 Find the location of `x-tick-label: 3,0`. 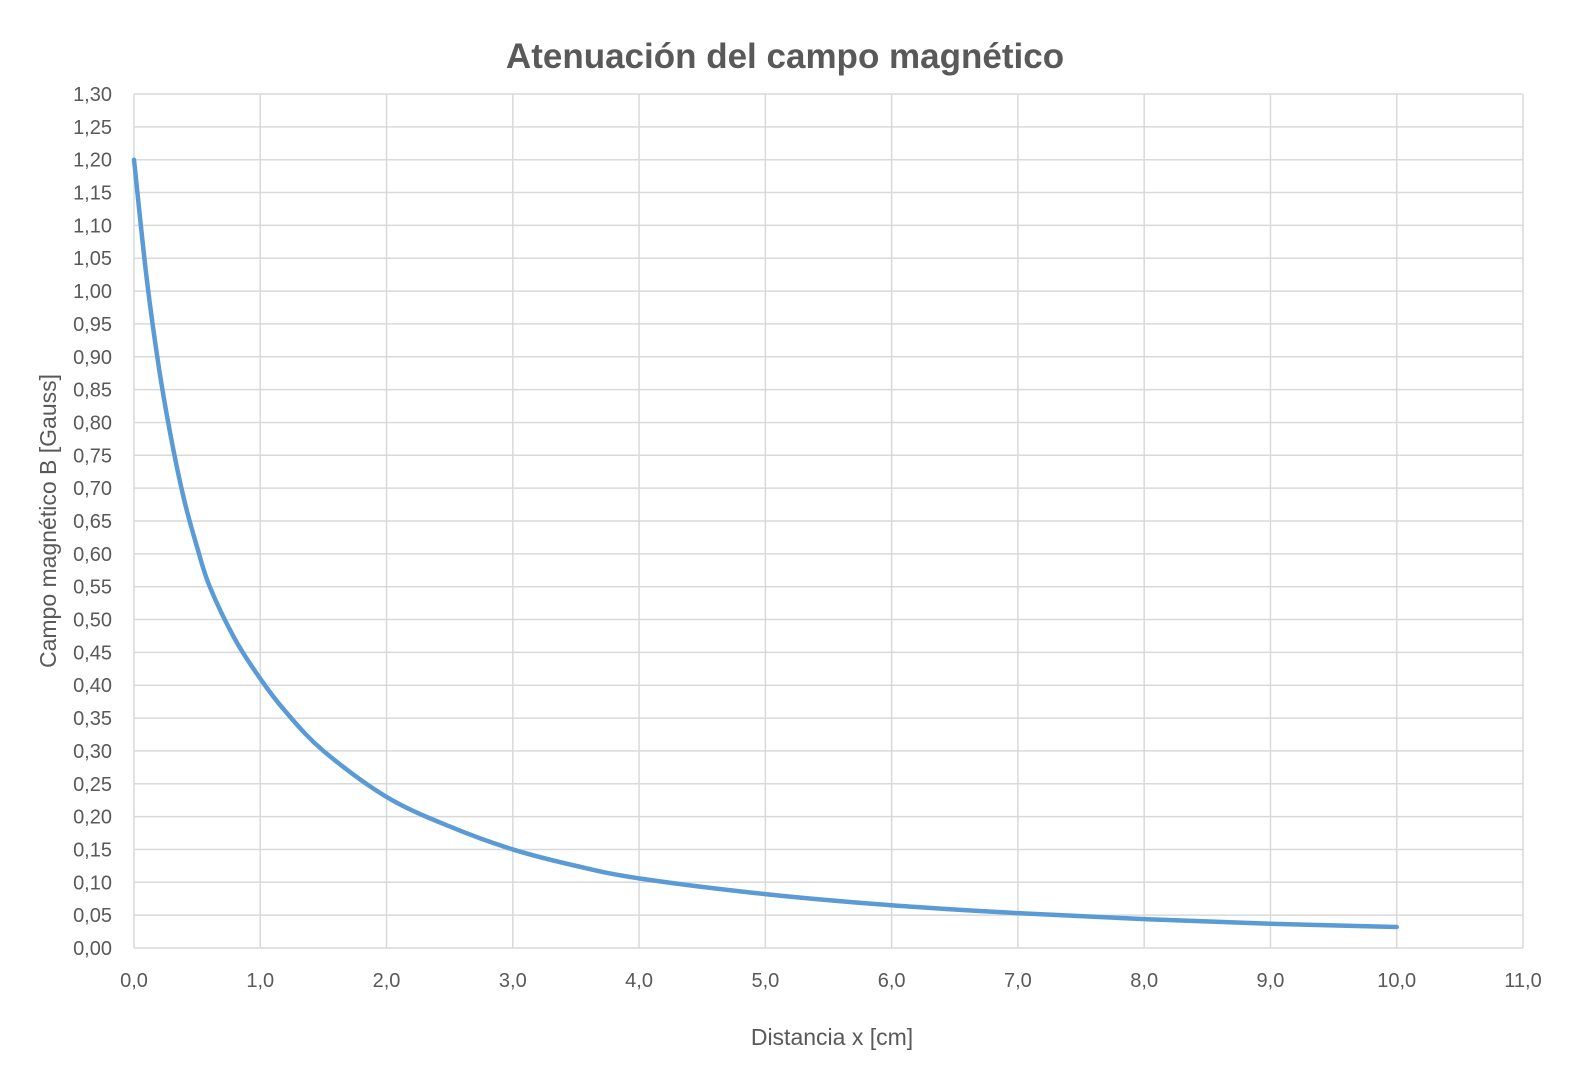

x-tick-label: 3,0 is located at coordinates (513, 981).